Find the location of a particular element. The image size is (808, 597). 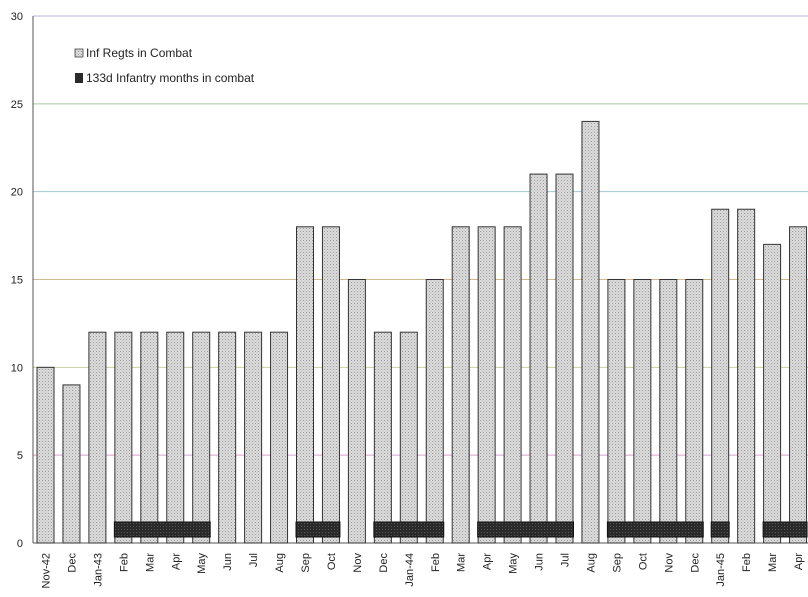

combat-markers is located at coordinates (460, 529).